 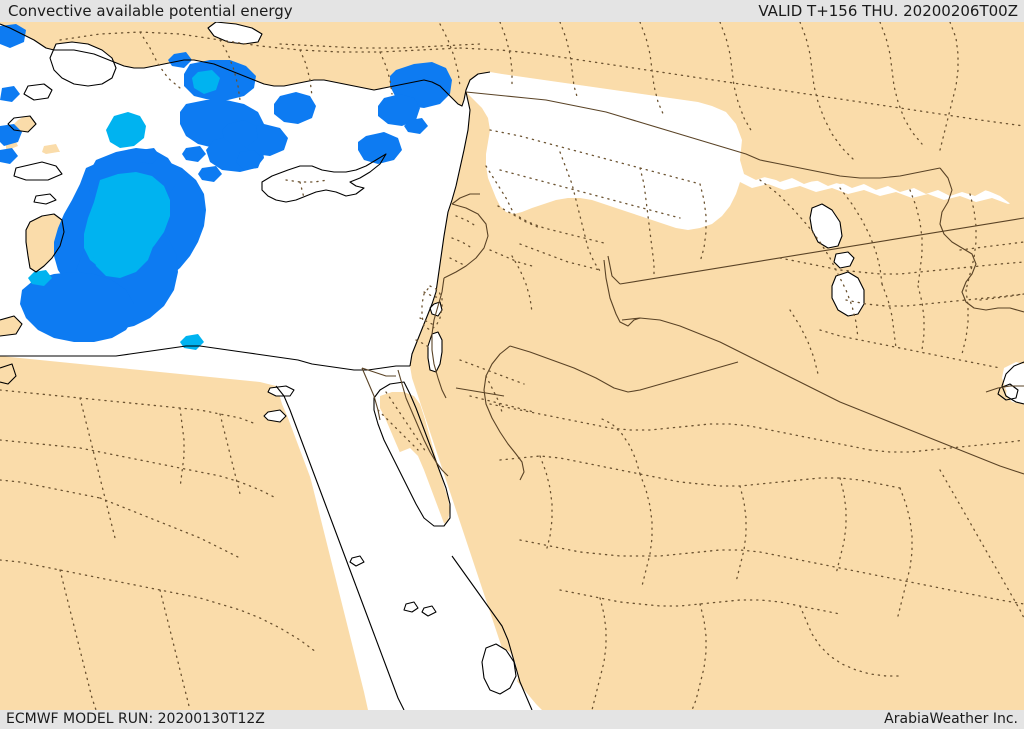 What do you see at coordinates (77, 307) in the screenshot?
I see `cape-patch-turkey-sw` at bounding box center [77, 307].